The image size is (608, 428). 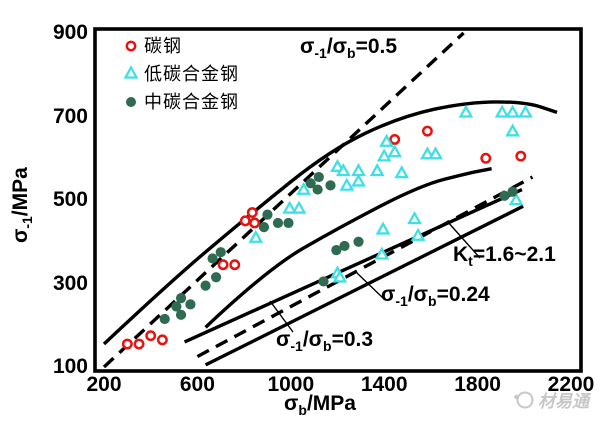 I want to click on annotation-ratio-0.3: σ-1/σb=0.3, so click(x=325, y=341).